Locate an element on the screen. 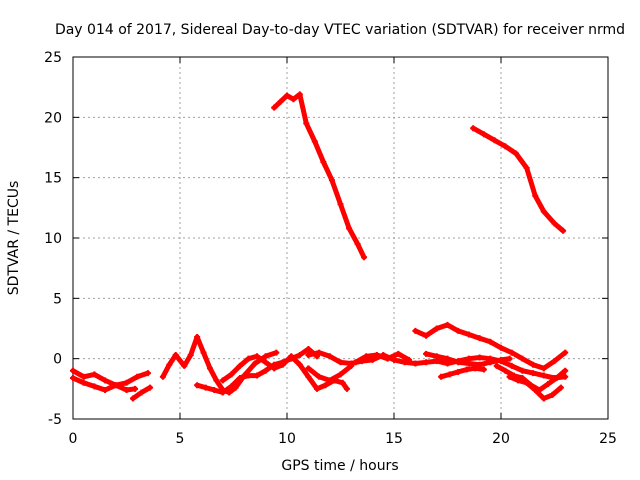 The width and height of the screenshot is (640, 480). x-axis-label: GPS time / hours is located at coordinates (339, 466).